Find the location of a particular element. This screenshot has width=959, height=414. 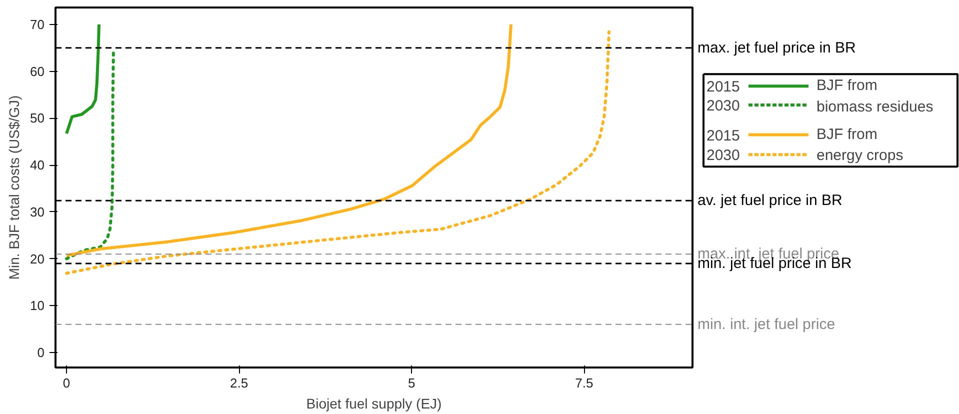

y-tick-label: 50 is located at coordinates (37, 118).